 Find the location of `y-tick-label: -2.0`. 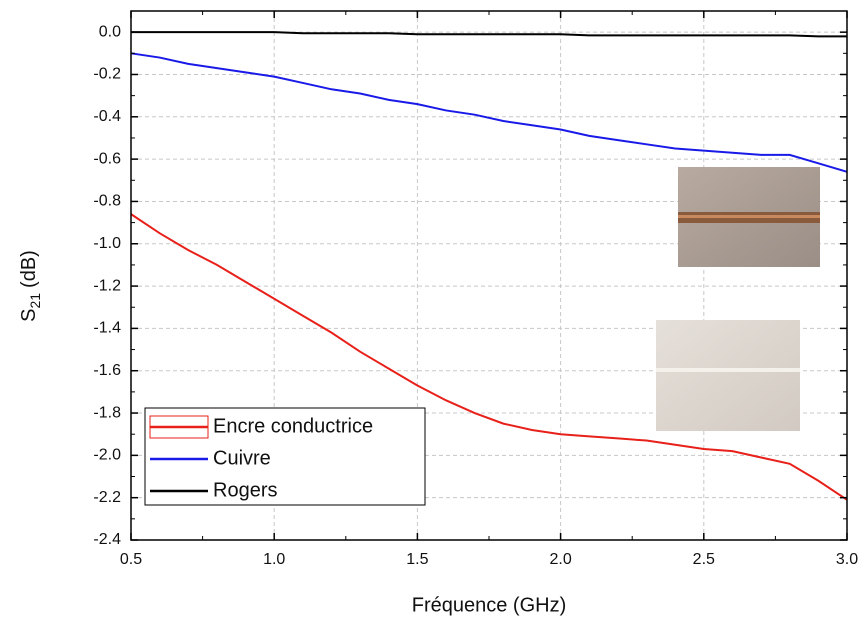

y-tick-label: -2.0 is located at coordinates (107, 455).